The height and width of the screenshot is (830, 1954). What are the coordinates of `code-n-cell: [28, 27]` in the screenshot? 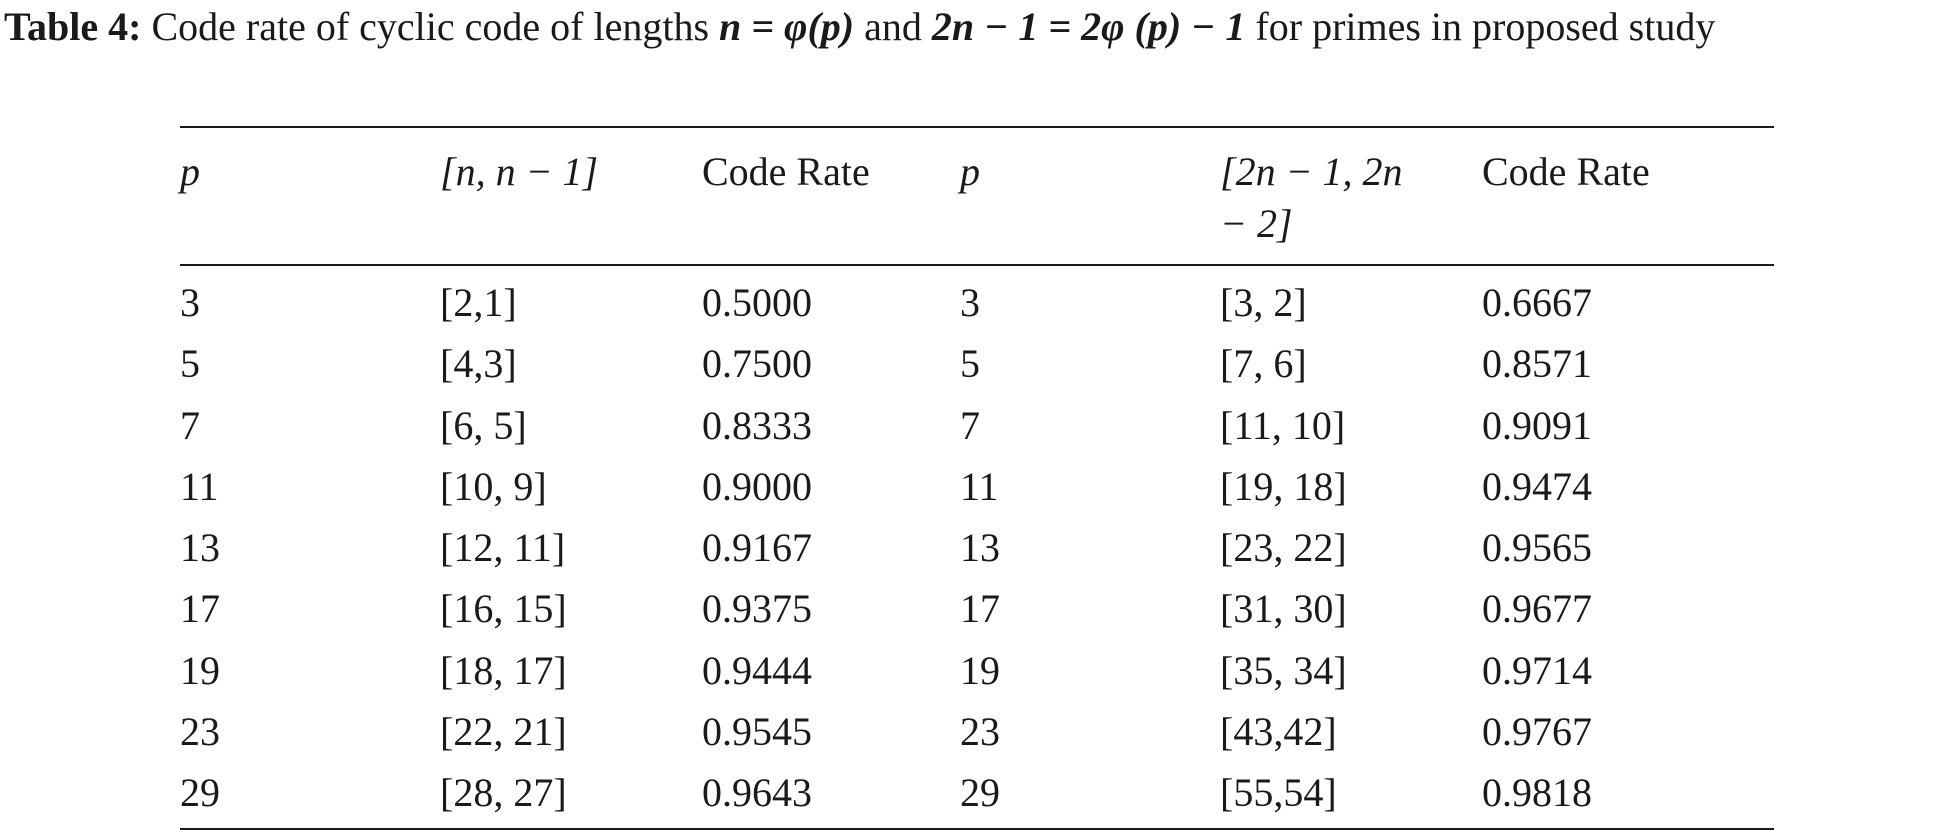 It's located at (503, 793).